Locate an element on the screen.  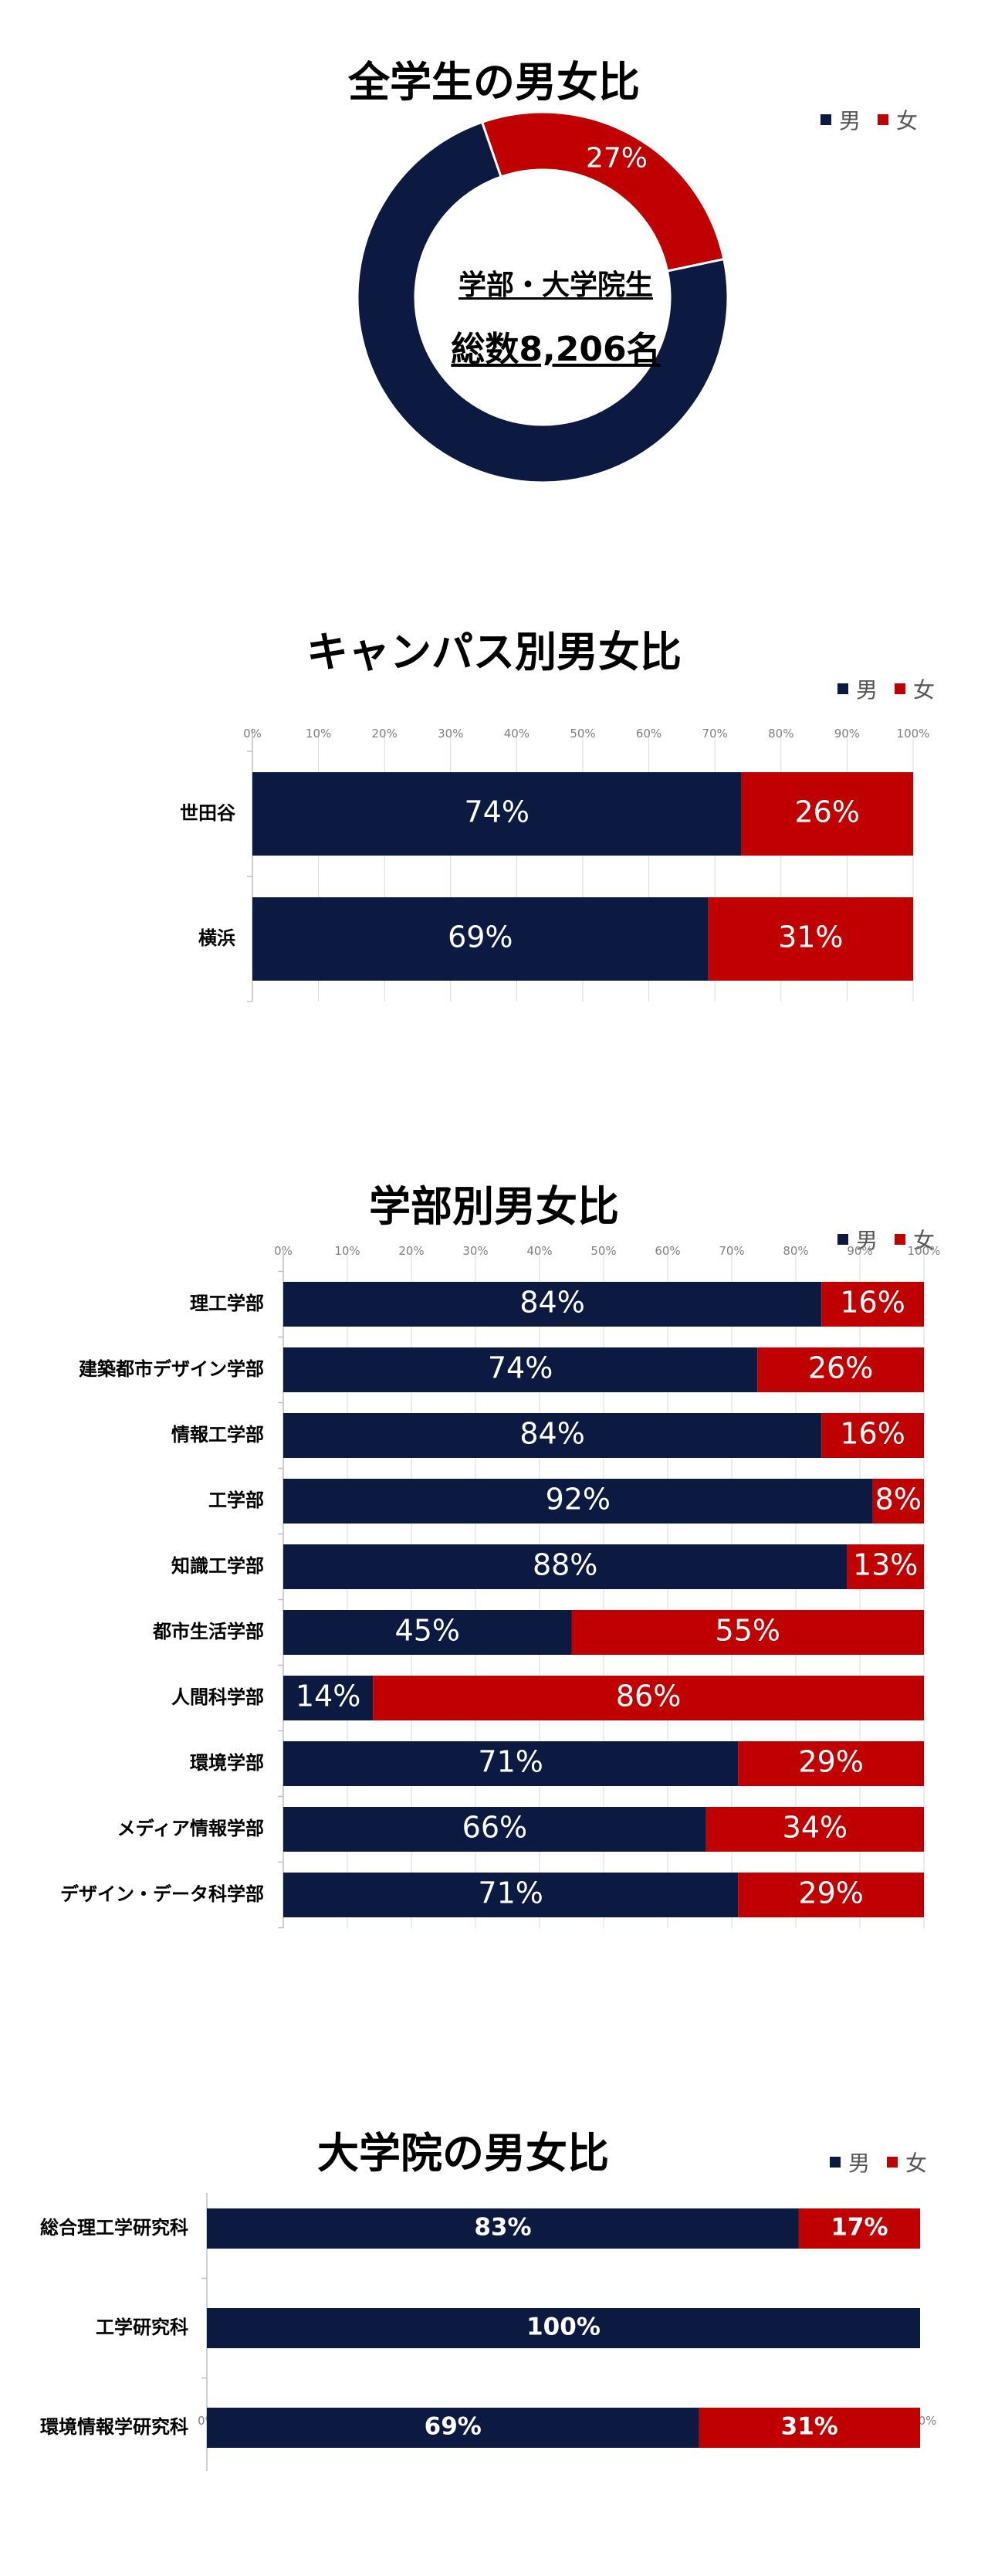
chart-title: 全学生の男女比 is located at coordinates (494, 82).